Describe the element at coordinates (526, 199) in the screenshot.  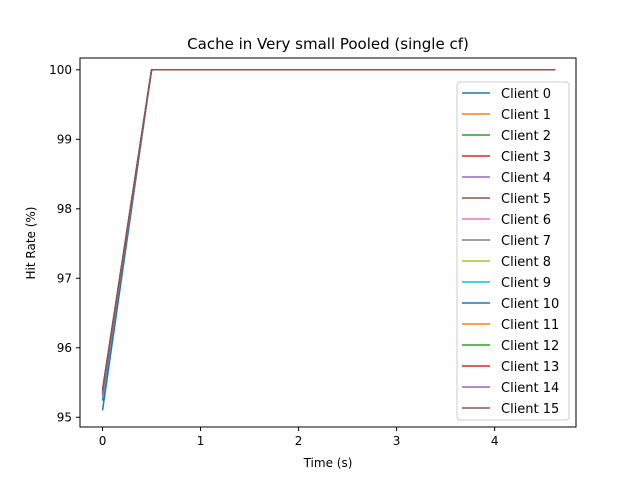
I see `legend-label-client-5: Client 5` at that location.